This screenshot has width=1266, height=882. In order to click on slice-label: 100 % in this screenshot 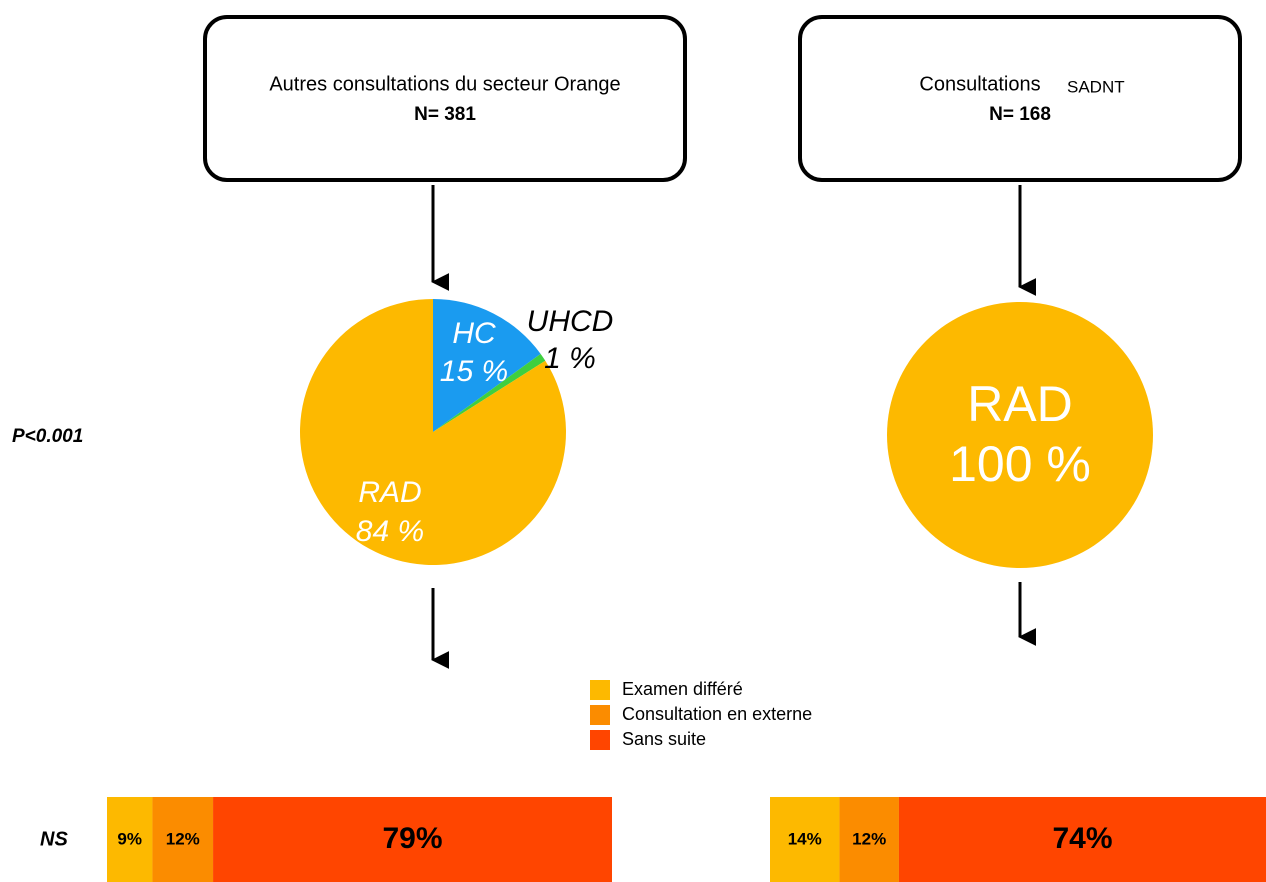, I will do `click(1020, 464)`.